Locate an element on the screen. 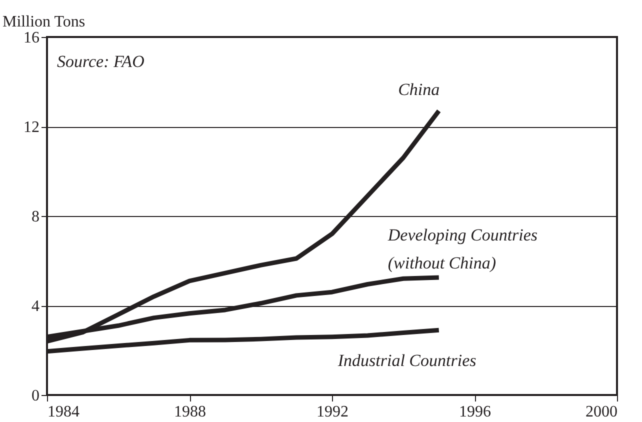 The width and height of the screenshot is (642, 422). y-tick-label: 0 is located at coordinates (36, 396).